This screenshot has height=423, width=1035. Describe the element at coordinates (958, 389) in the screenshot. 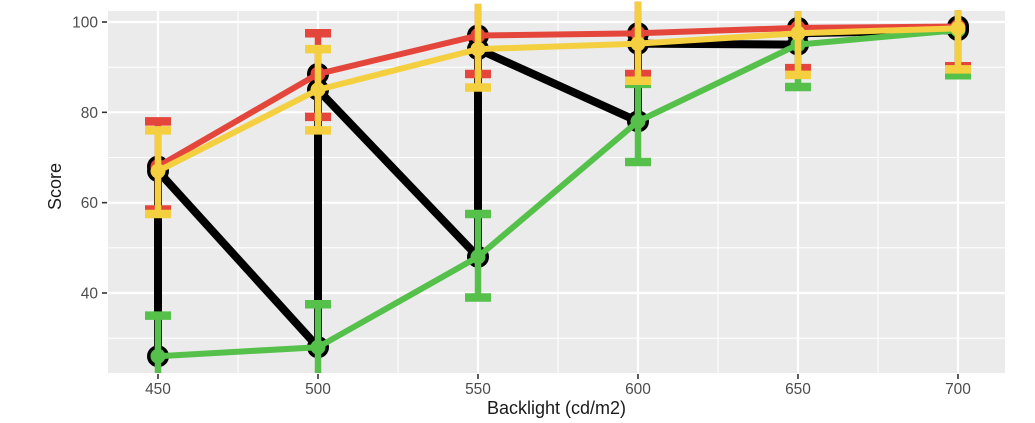

I see `x-tick-label: 700` at that location.